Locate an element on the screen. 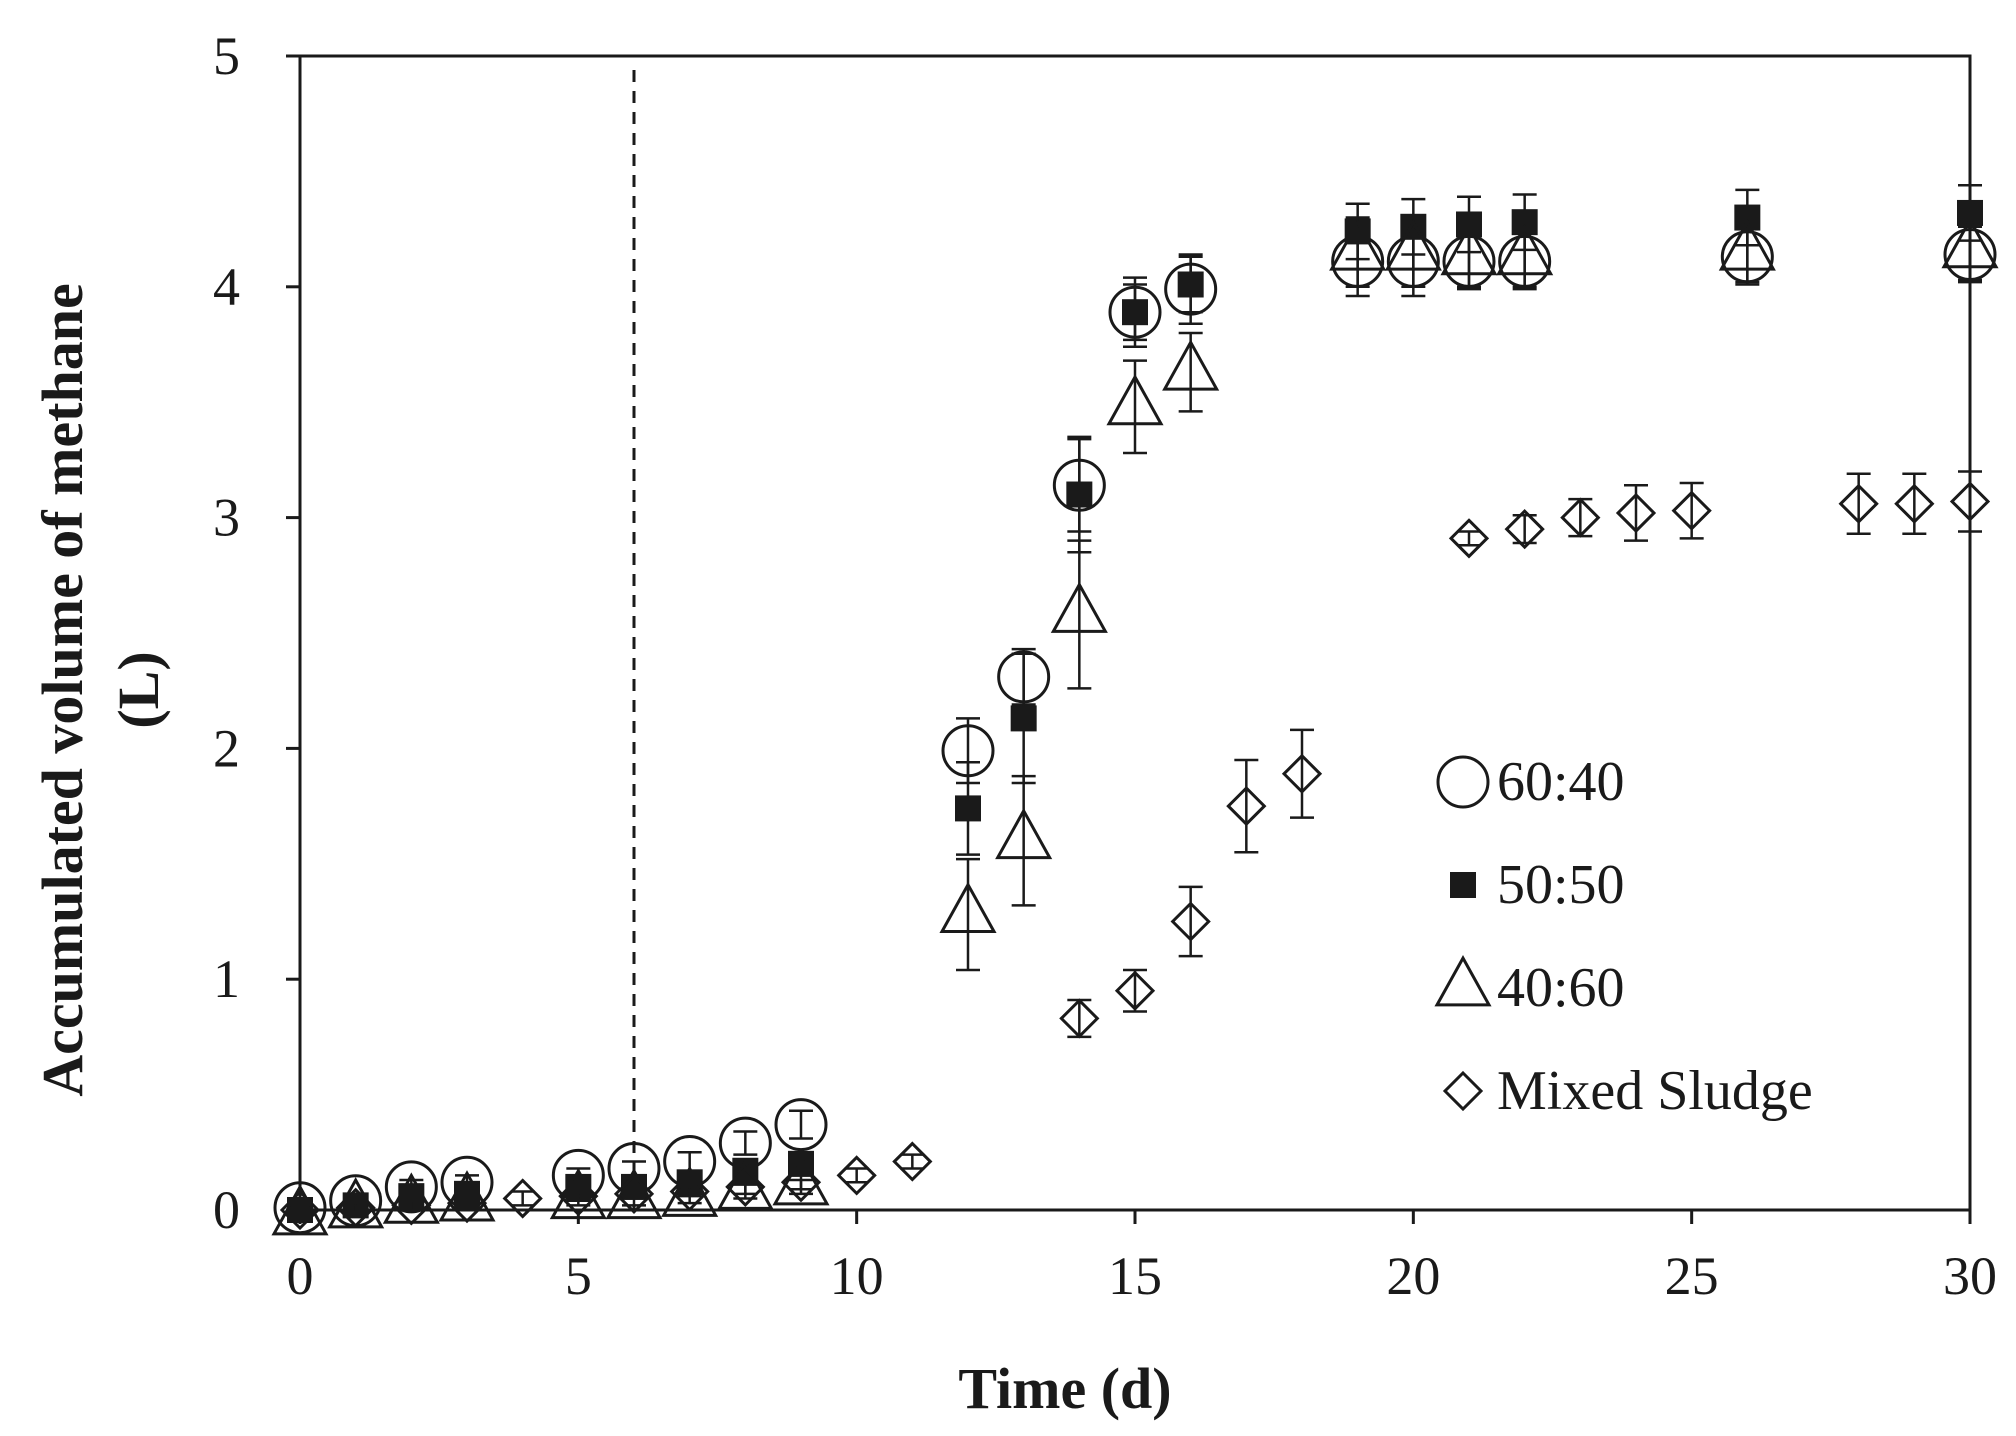  legend-item-mixed-sludge: Mixed Sludge is located at coordinates (1627, 1091).